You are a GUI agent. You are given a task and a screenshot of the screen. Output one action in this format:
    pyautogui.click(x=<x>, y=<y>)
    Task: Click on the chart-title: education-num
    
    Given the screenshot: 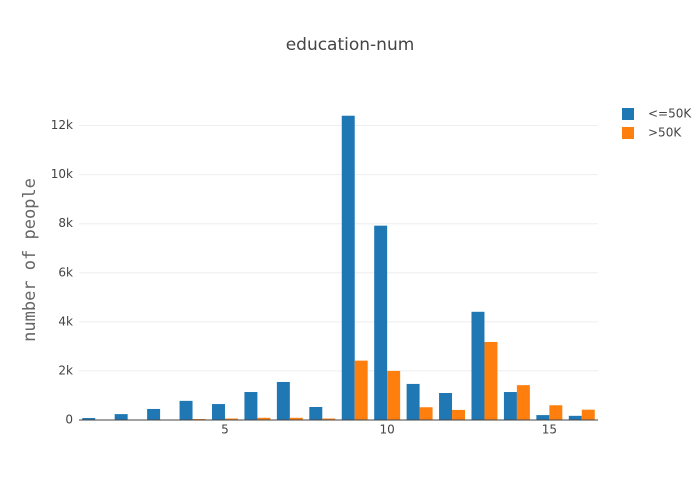 What is the action you would take?
    pyautogui.click(x=350, y=45)
    